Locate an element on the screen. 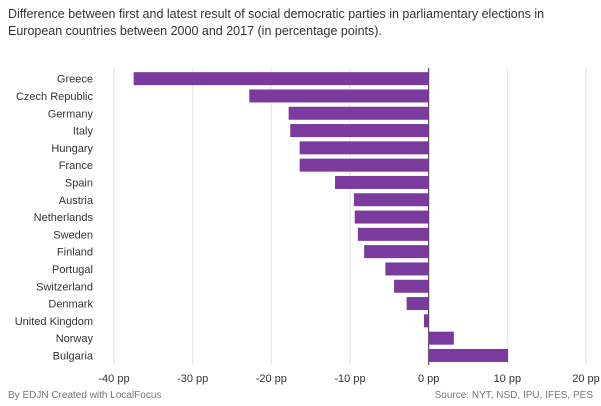 The width and height of the screenshot is (601, 406). bar-czech-republic is located at coordinates (339, 96).